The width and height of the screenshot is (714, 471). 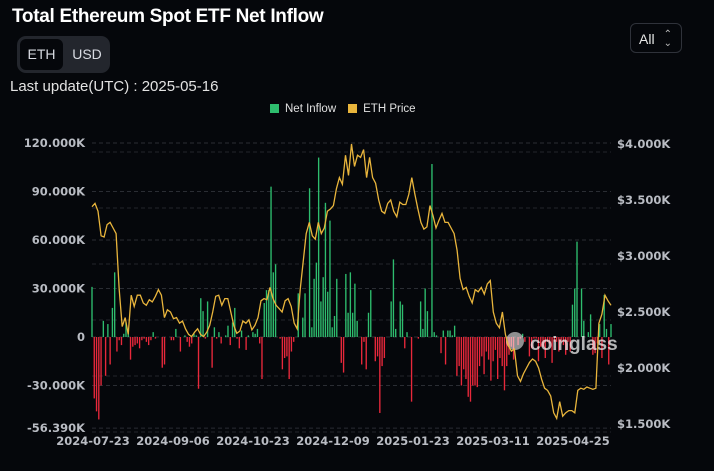 I want to click on last-update: Last update(UTC) : 2025-05-16, so click(x=114, y=86).